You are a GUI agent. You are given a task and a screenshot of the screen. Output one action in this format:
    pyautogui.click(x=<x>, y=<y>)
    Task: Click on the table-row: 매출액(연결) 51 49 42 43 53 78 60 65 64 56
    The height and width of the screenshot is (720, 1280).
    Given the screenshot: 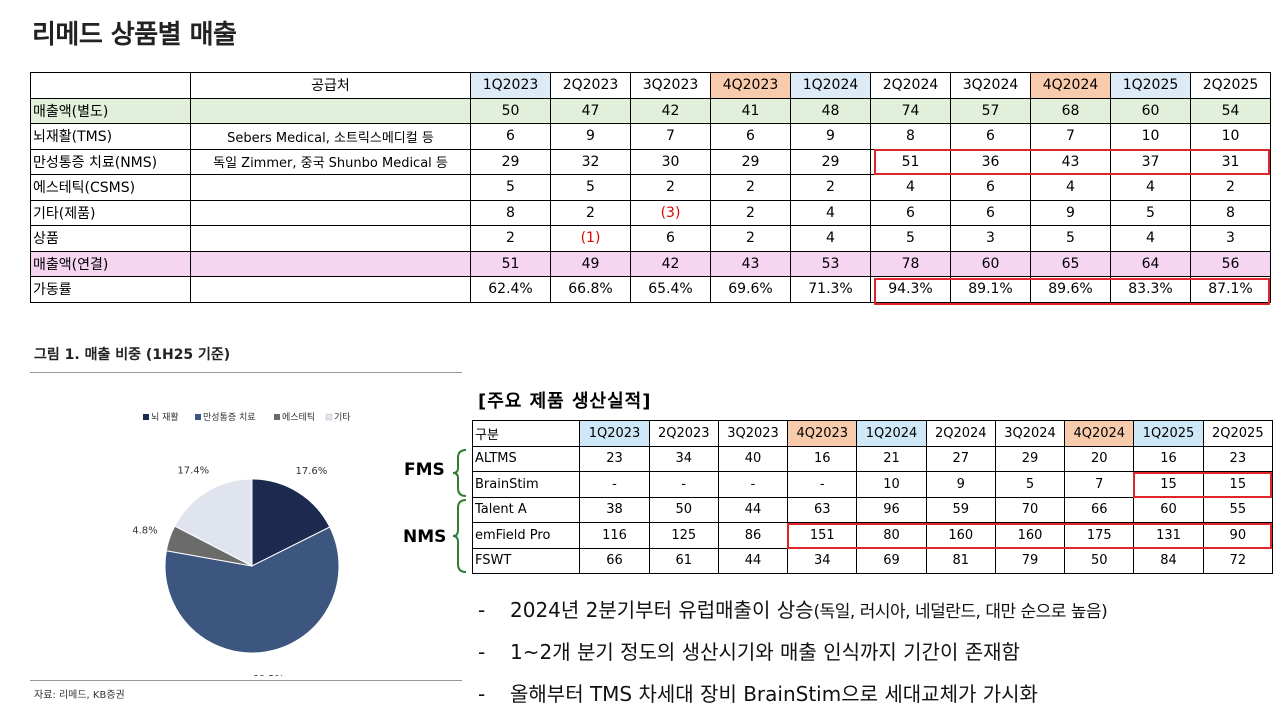 What is the action you would take?
    pyautogui.click(x=650, y=263)
    